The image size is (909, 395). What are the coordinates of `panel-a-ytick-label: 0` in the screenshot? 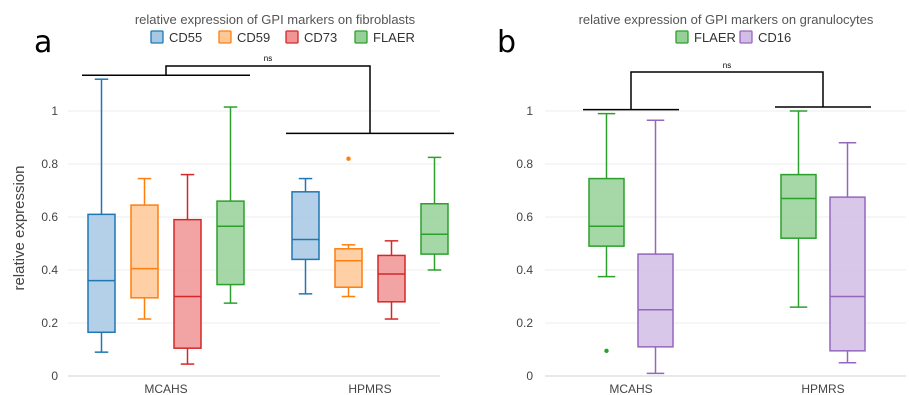 It's located at (54, 376).